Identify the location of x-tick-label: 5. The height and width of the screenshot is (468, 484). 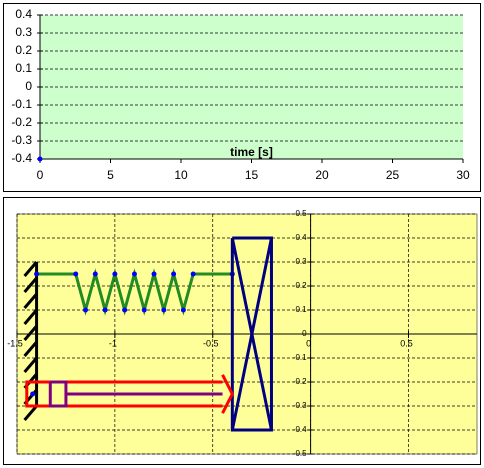
(110, 175).